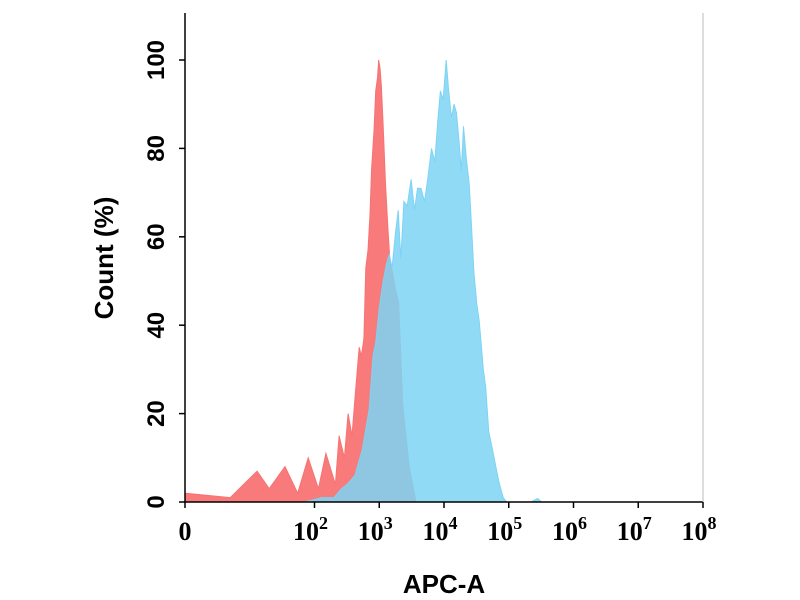 The height and width of the screenshot is (600, 800). What do you see at coordinates (104, 258) in the screenshot?
I see `y-axis-title: Count (%)` at bounding box center [104, 258].